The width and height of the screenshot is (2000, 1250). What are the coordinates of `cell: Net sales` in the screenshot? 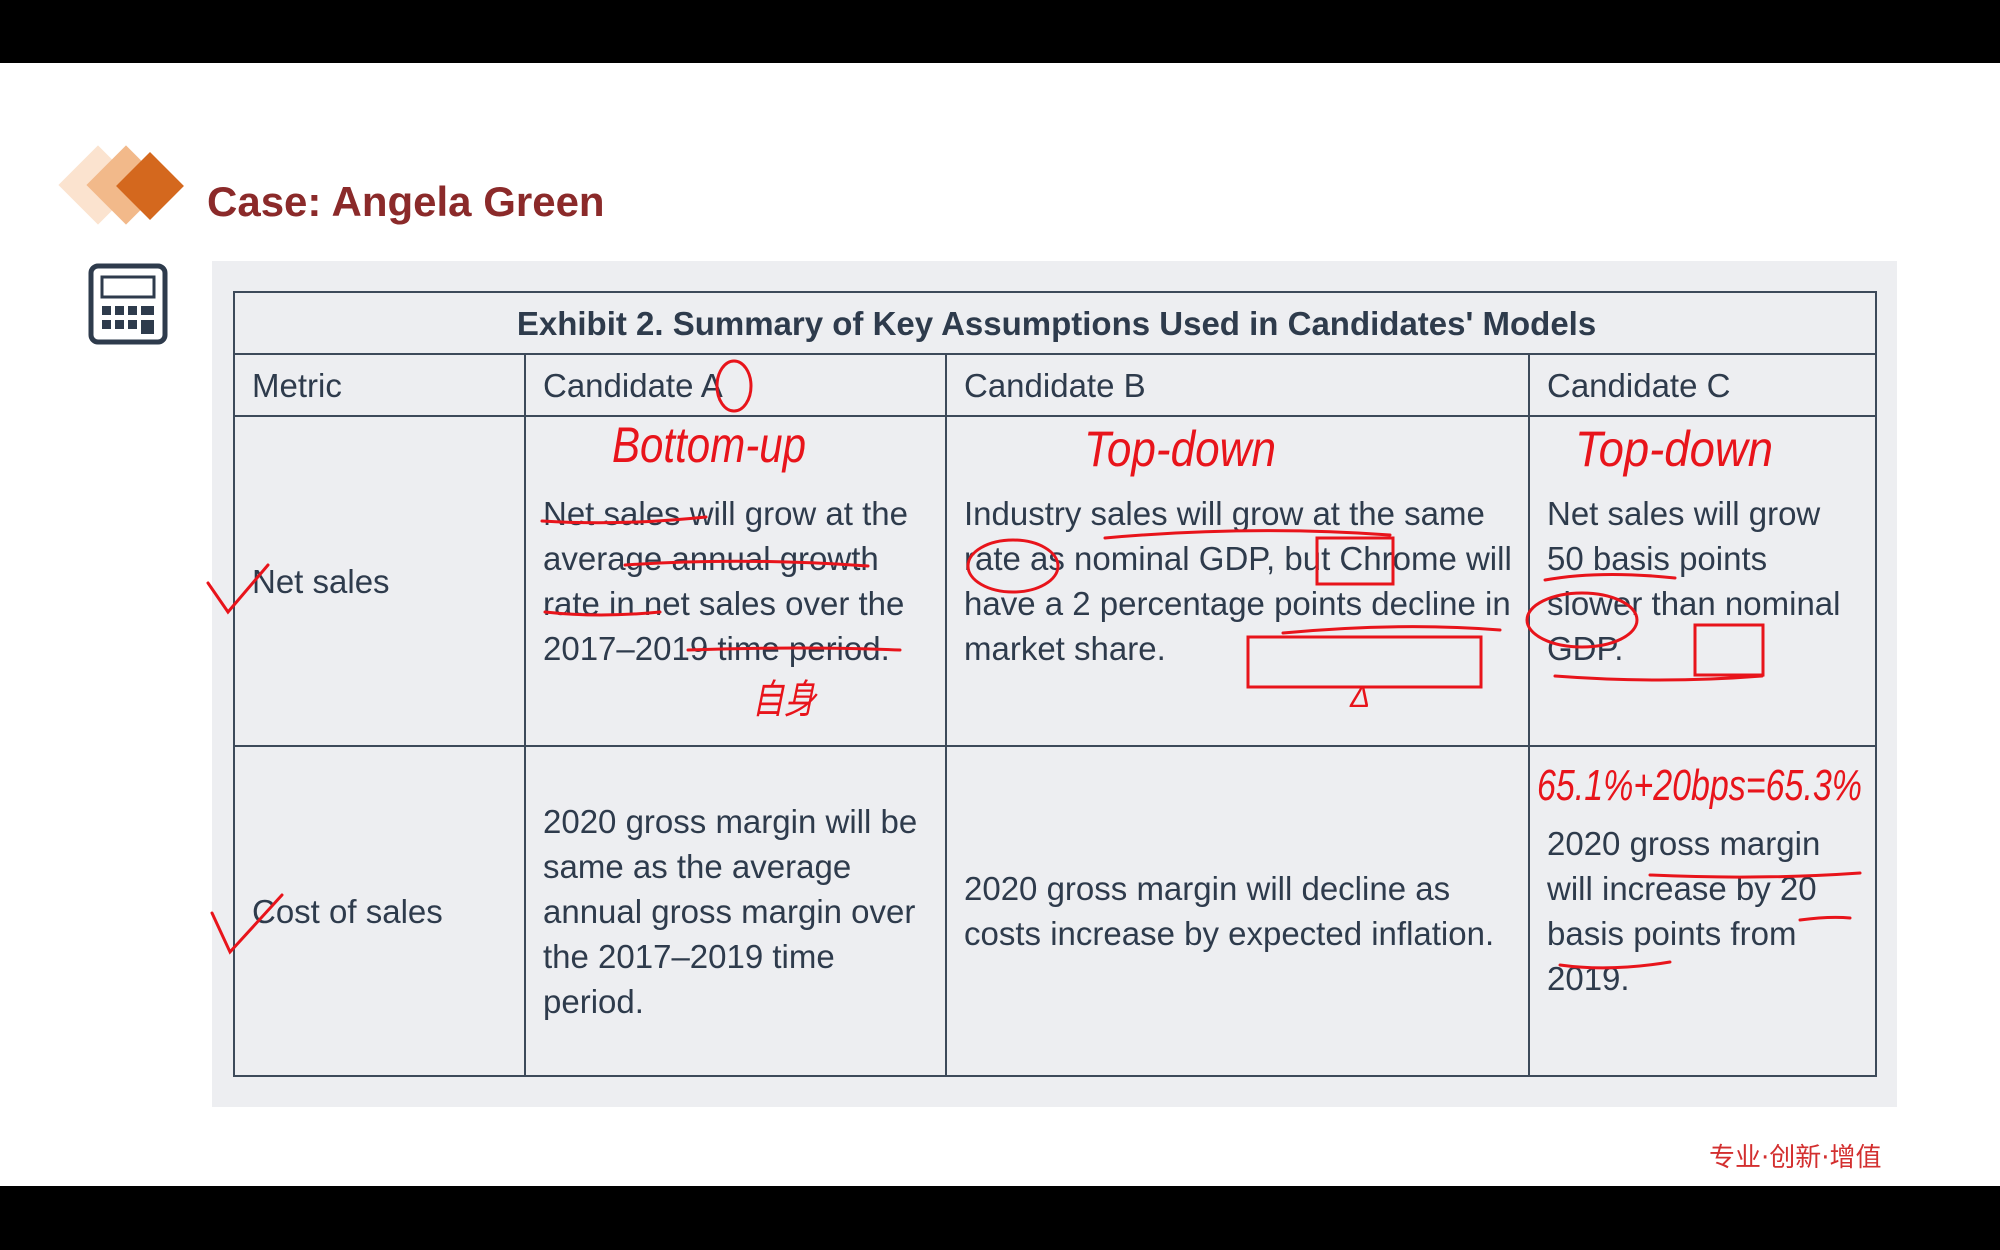 It's located at (379, 581).